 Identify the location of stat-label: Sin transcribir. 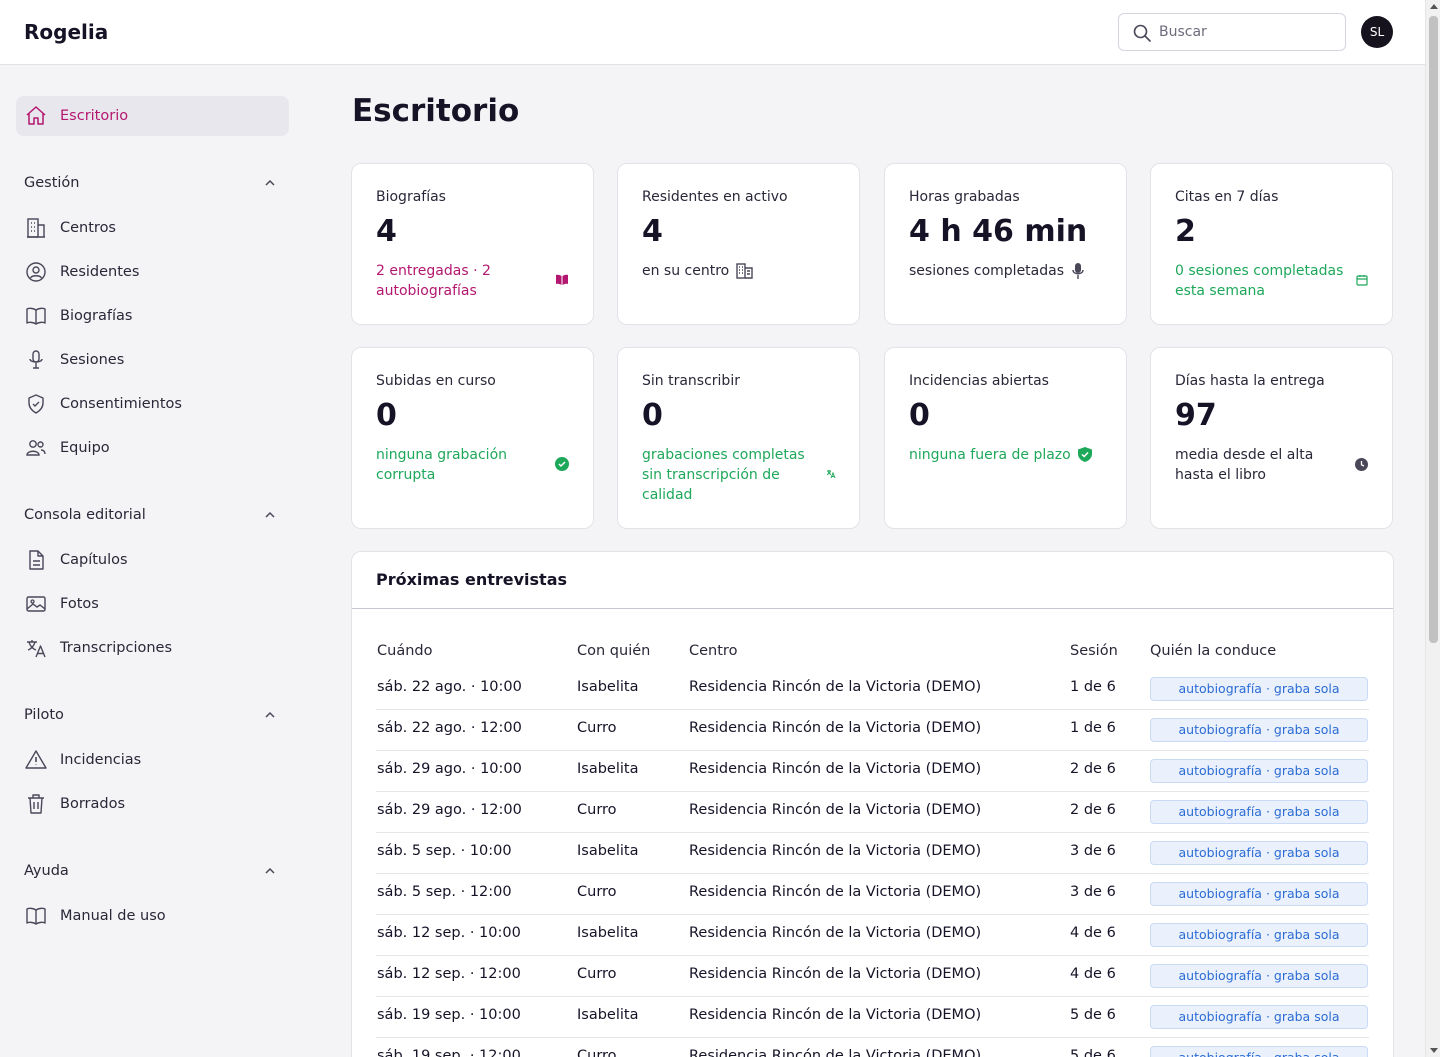
(691, 381).